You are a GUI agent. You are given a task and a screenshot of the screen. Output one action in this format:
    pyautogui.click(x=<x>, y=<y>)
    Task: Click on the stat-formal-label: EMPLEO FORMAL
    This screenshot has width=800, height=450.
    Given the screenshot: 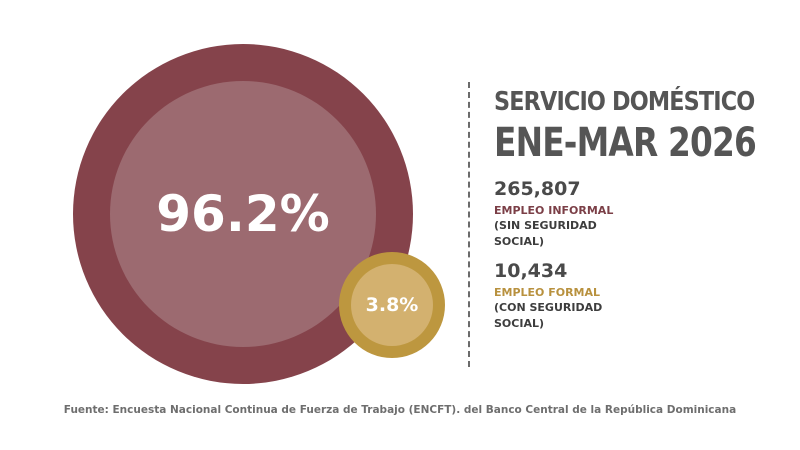 What is the action you would take?
    pyautogui.click(x=547, y=292)
    